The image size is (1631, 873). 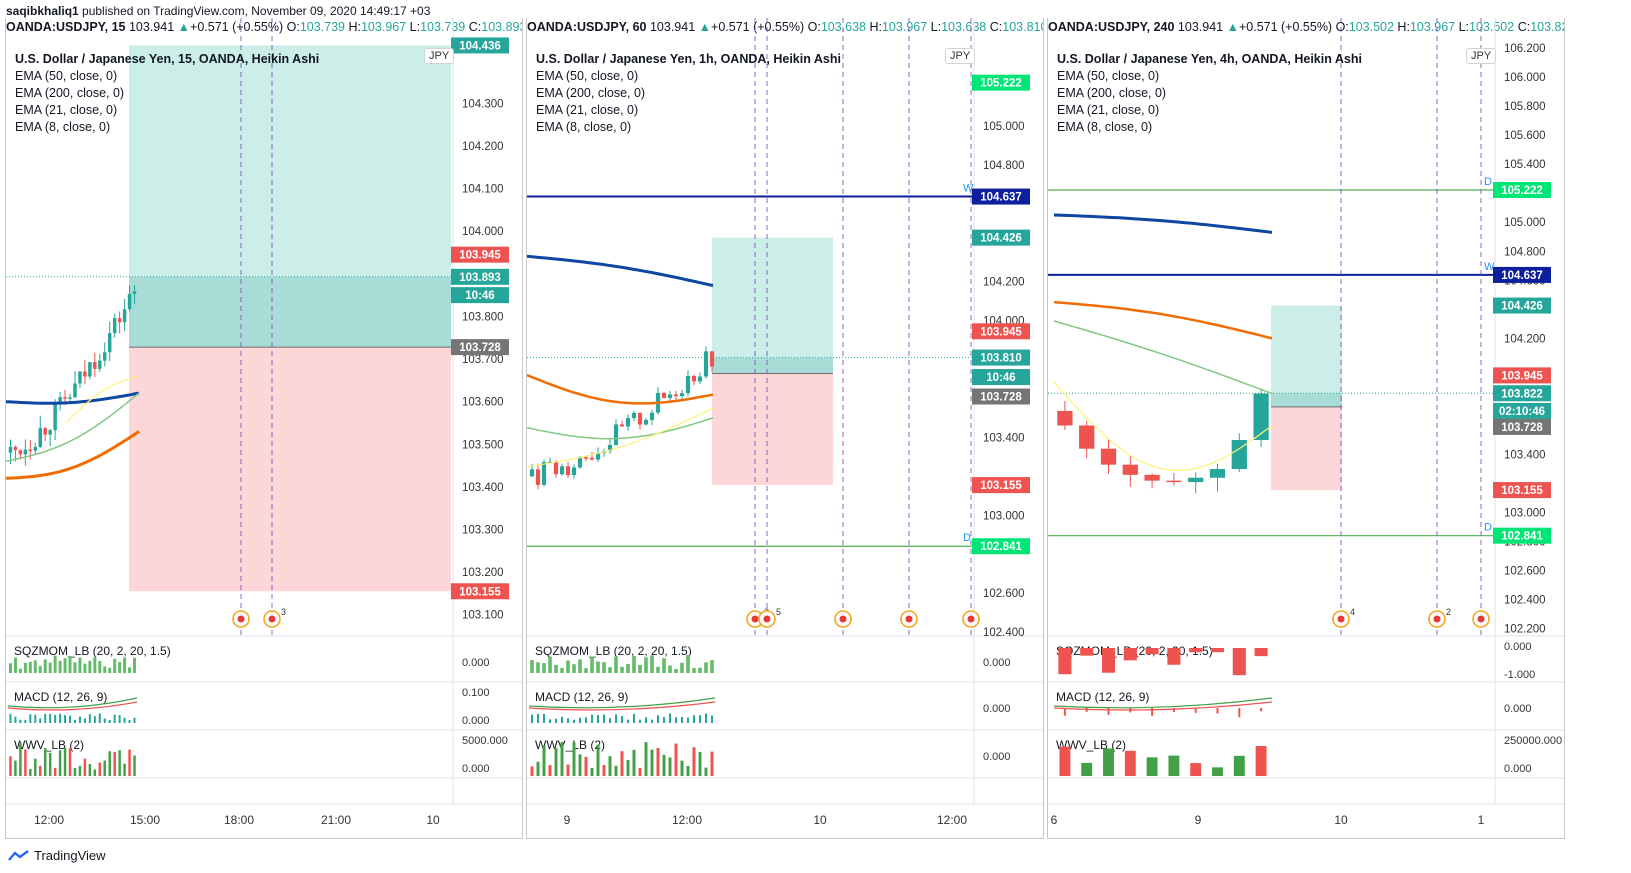 I want to click on ema-legend-item: EMA (200, close, 0), so click(x=70, y=93).